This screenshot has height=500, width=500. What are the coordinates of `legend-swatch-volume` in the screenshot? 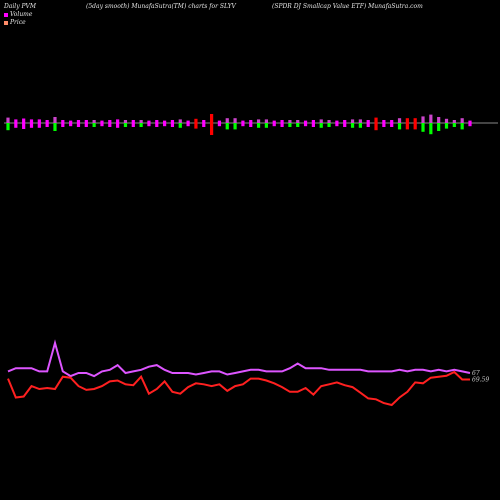 It's located at (6, 14).